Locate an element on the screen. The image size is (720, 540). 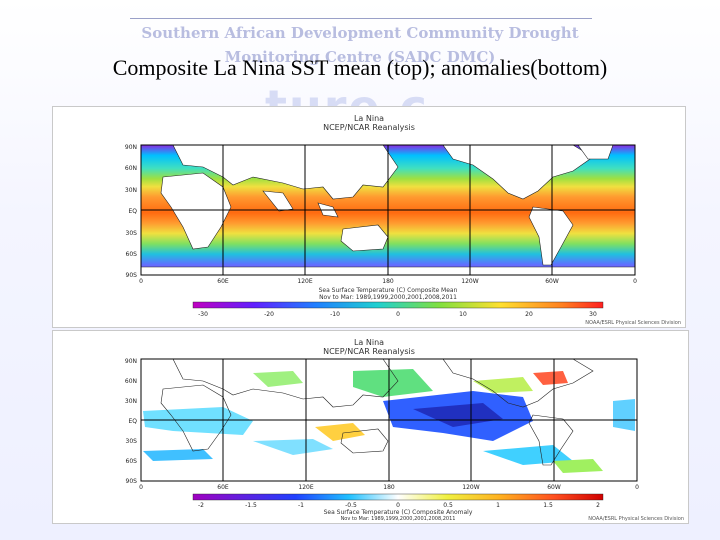
bottom-credit: NOAA/ESRL Physical Sciences Division is located at coordinates (636, 519).